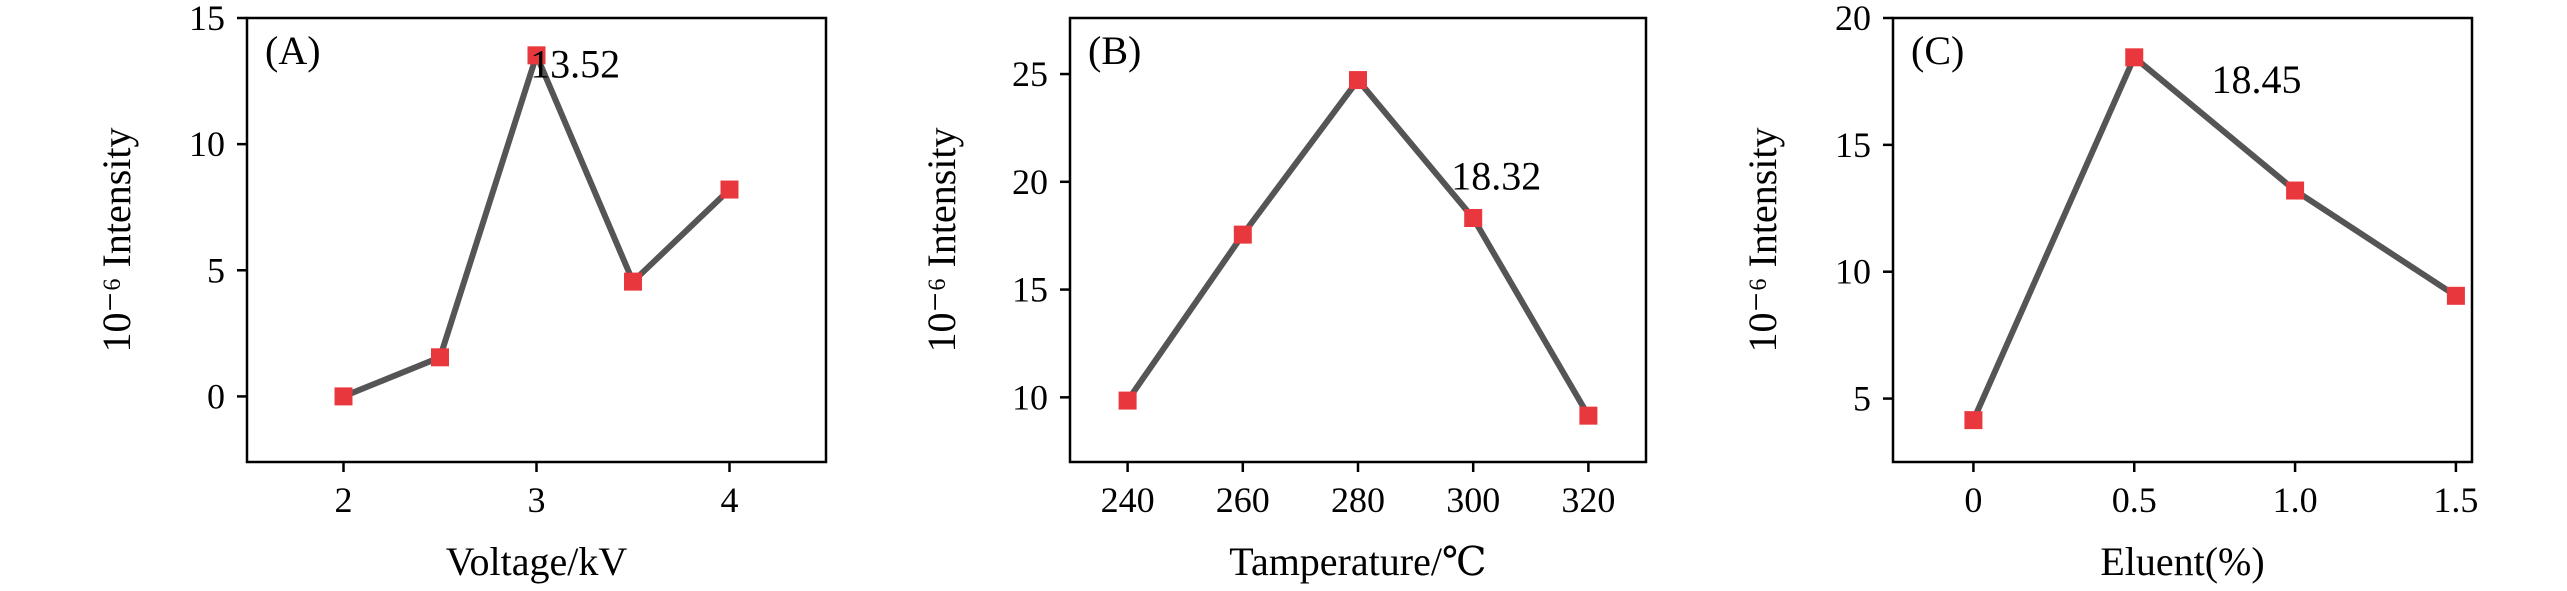 The width and height of the screenshot is (2567, 591). I want to click on x-tick-label: 1.5, so click(2455, 500).